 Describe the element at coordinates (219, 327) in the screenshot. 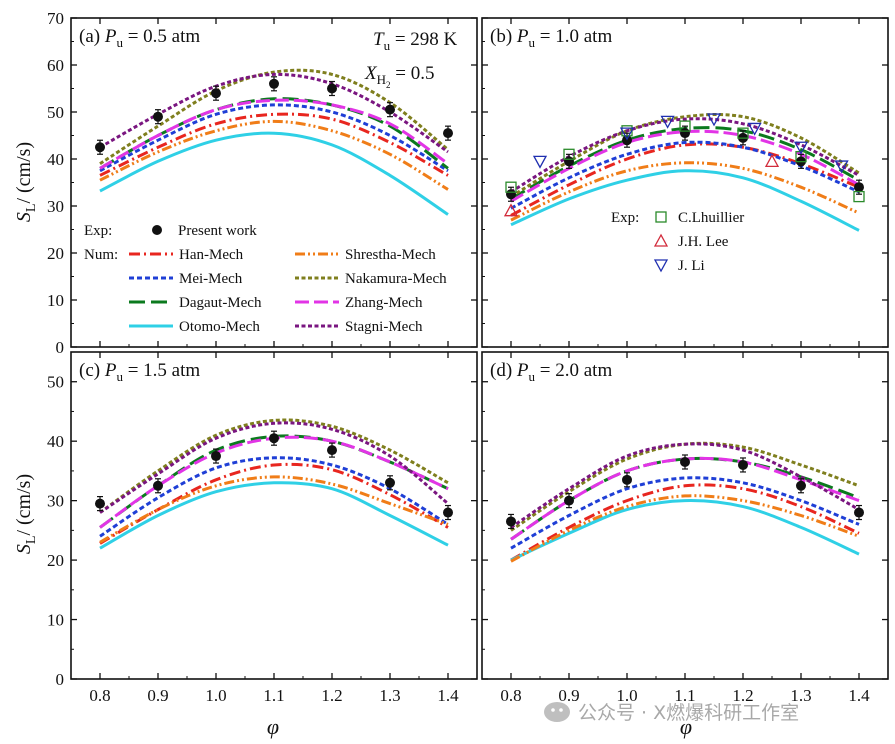

I see `legend-label-otomo-mech: Otomo-Mech` at that location.